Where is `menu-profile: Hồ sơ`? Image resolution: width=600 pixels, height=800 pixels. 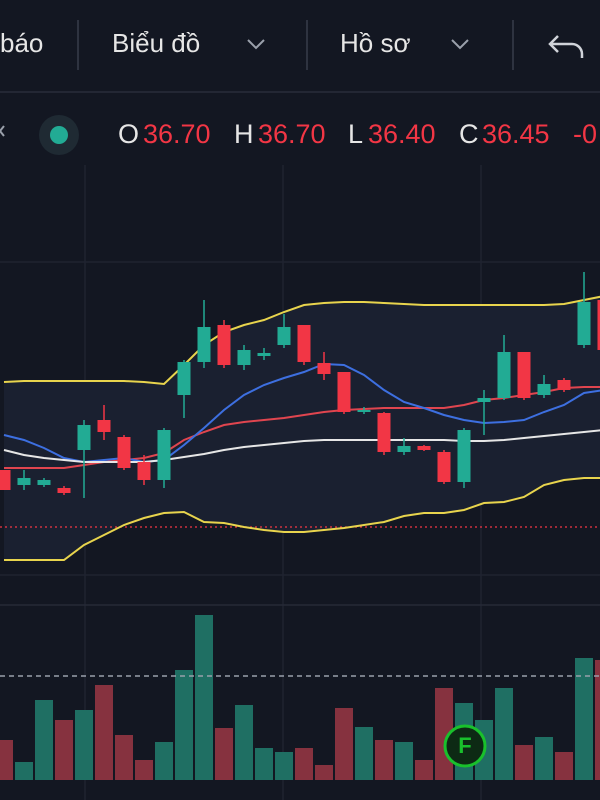 menu-profile: Hồ sơ is located at coordinates (375, 43).